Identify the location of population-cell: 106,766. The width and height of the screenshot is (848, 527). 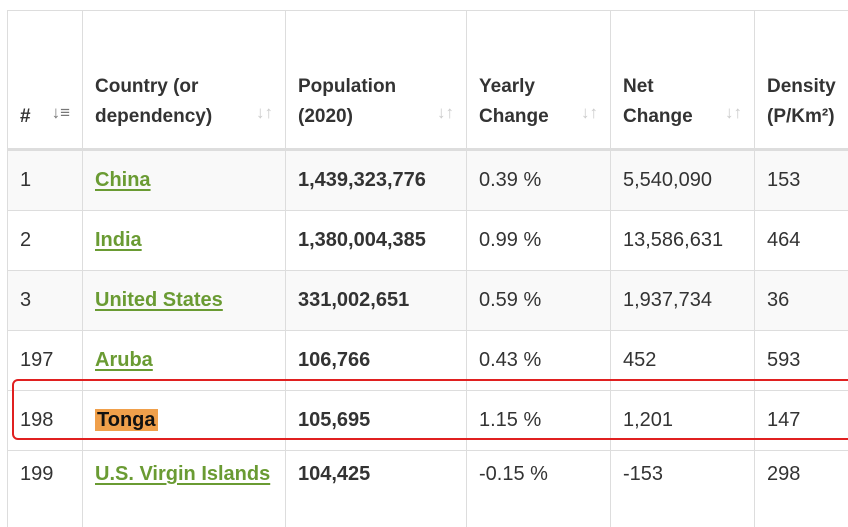
(376, 360).